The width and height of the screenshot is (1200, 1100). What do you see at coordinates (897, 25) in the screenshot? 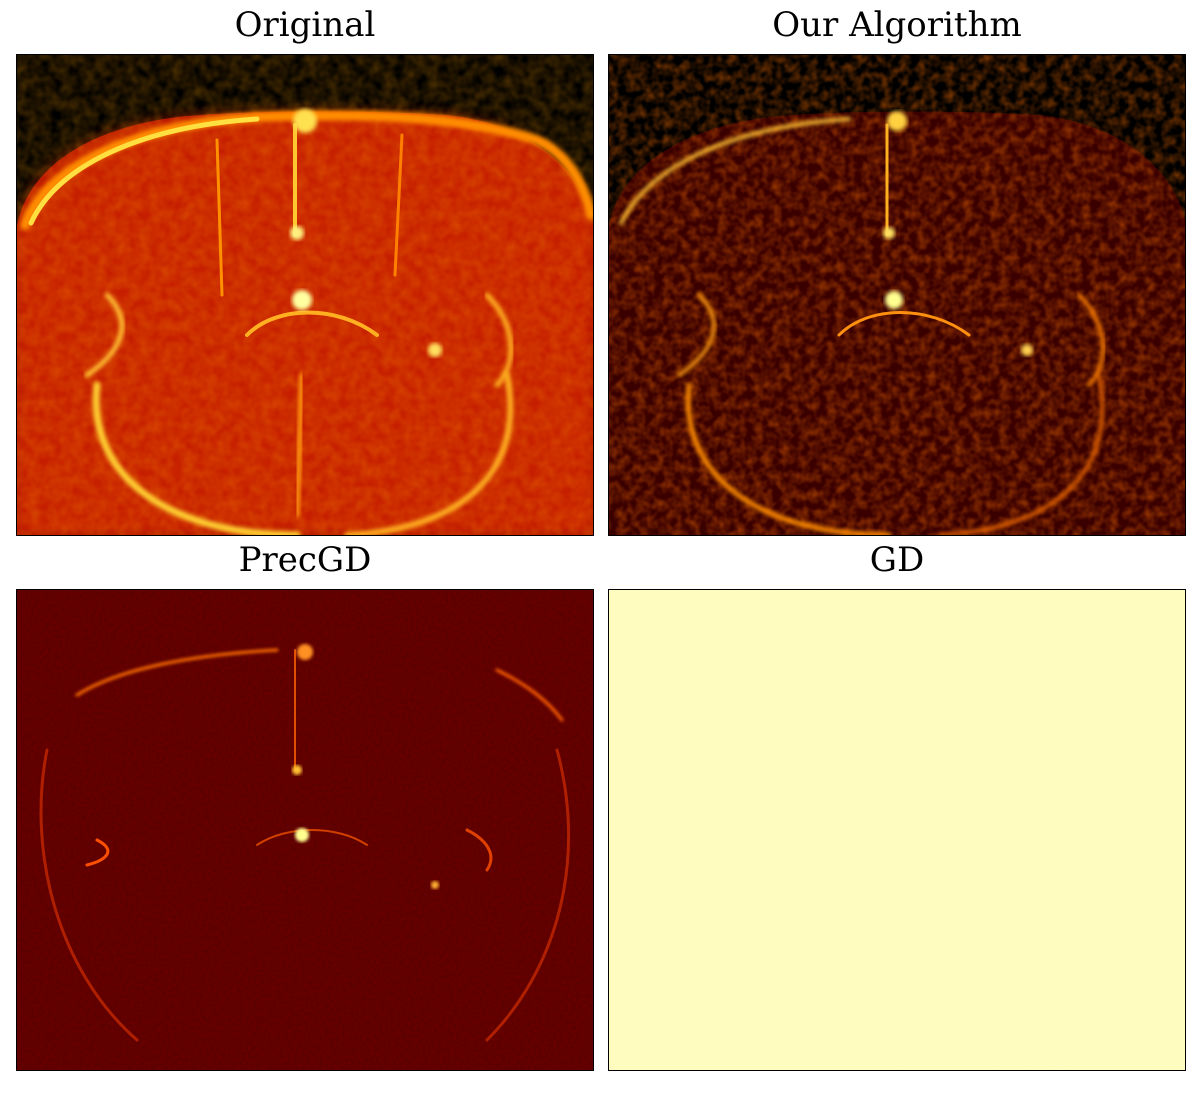
I see `our-algorithm-panel-title: Our Algorithm` at bounding box center [897, 25].